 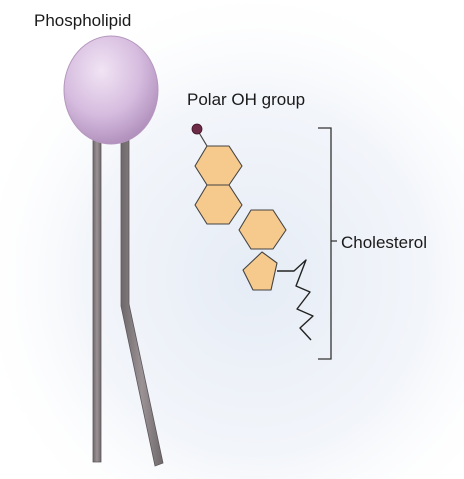 I want to click on steroid-ring-icon, so click(x=240, y=218).